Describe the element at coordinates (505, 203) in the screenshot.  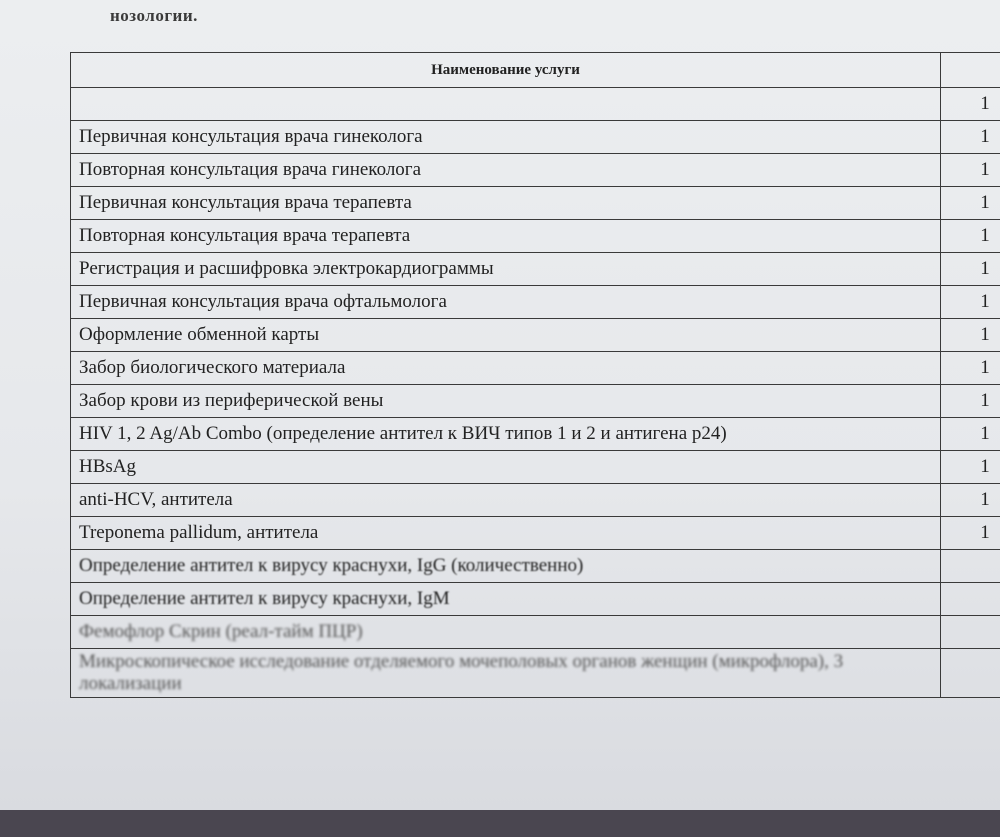
I see `service-name: Первичная консультация врача терапевта` at that location.